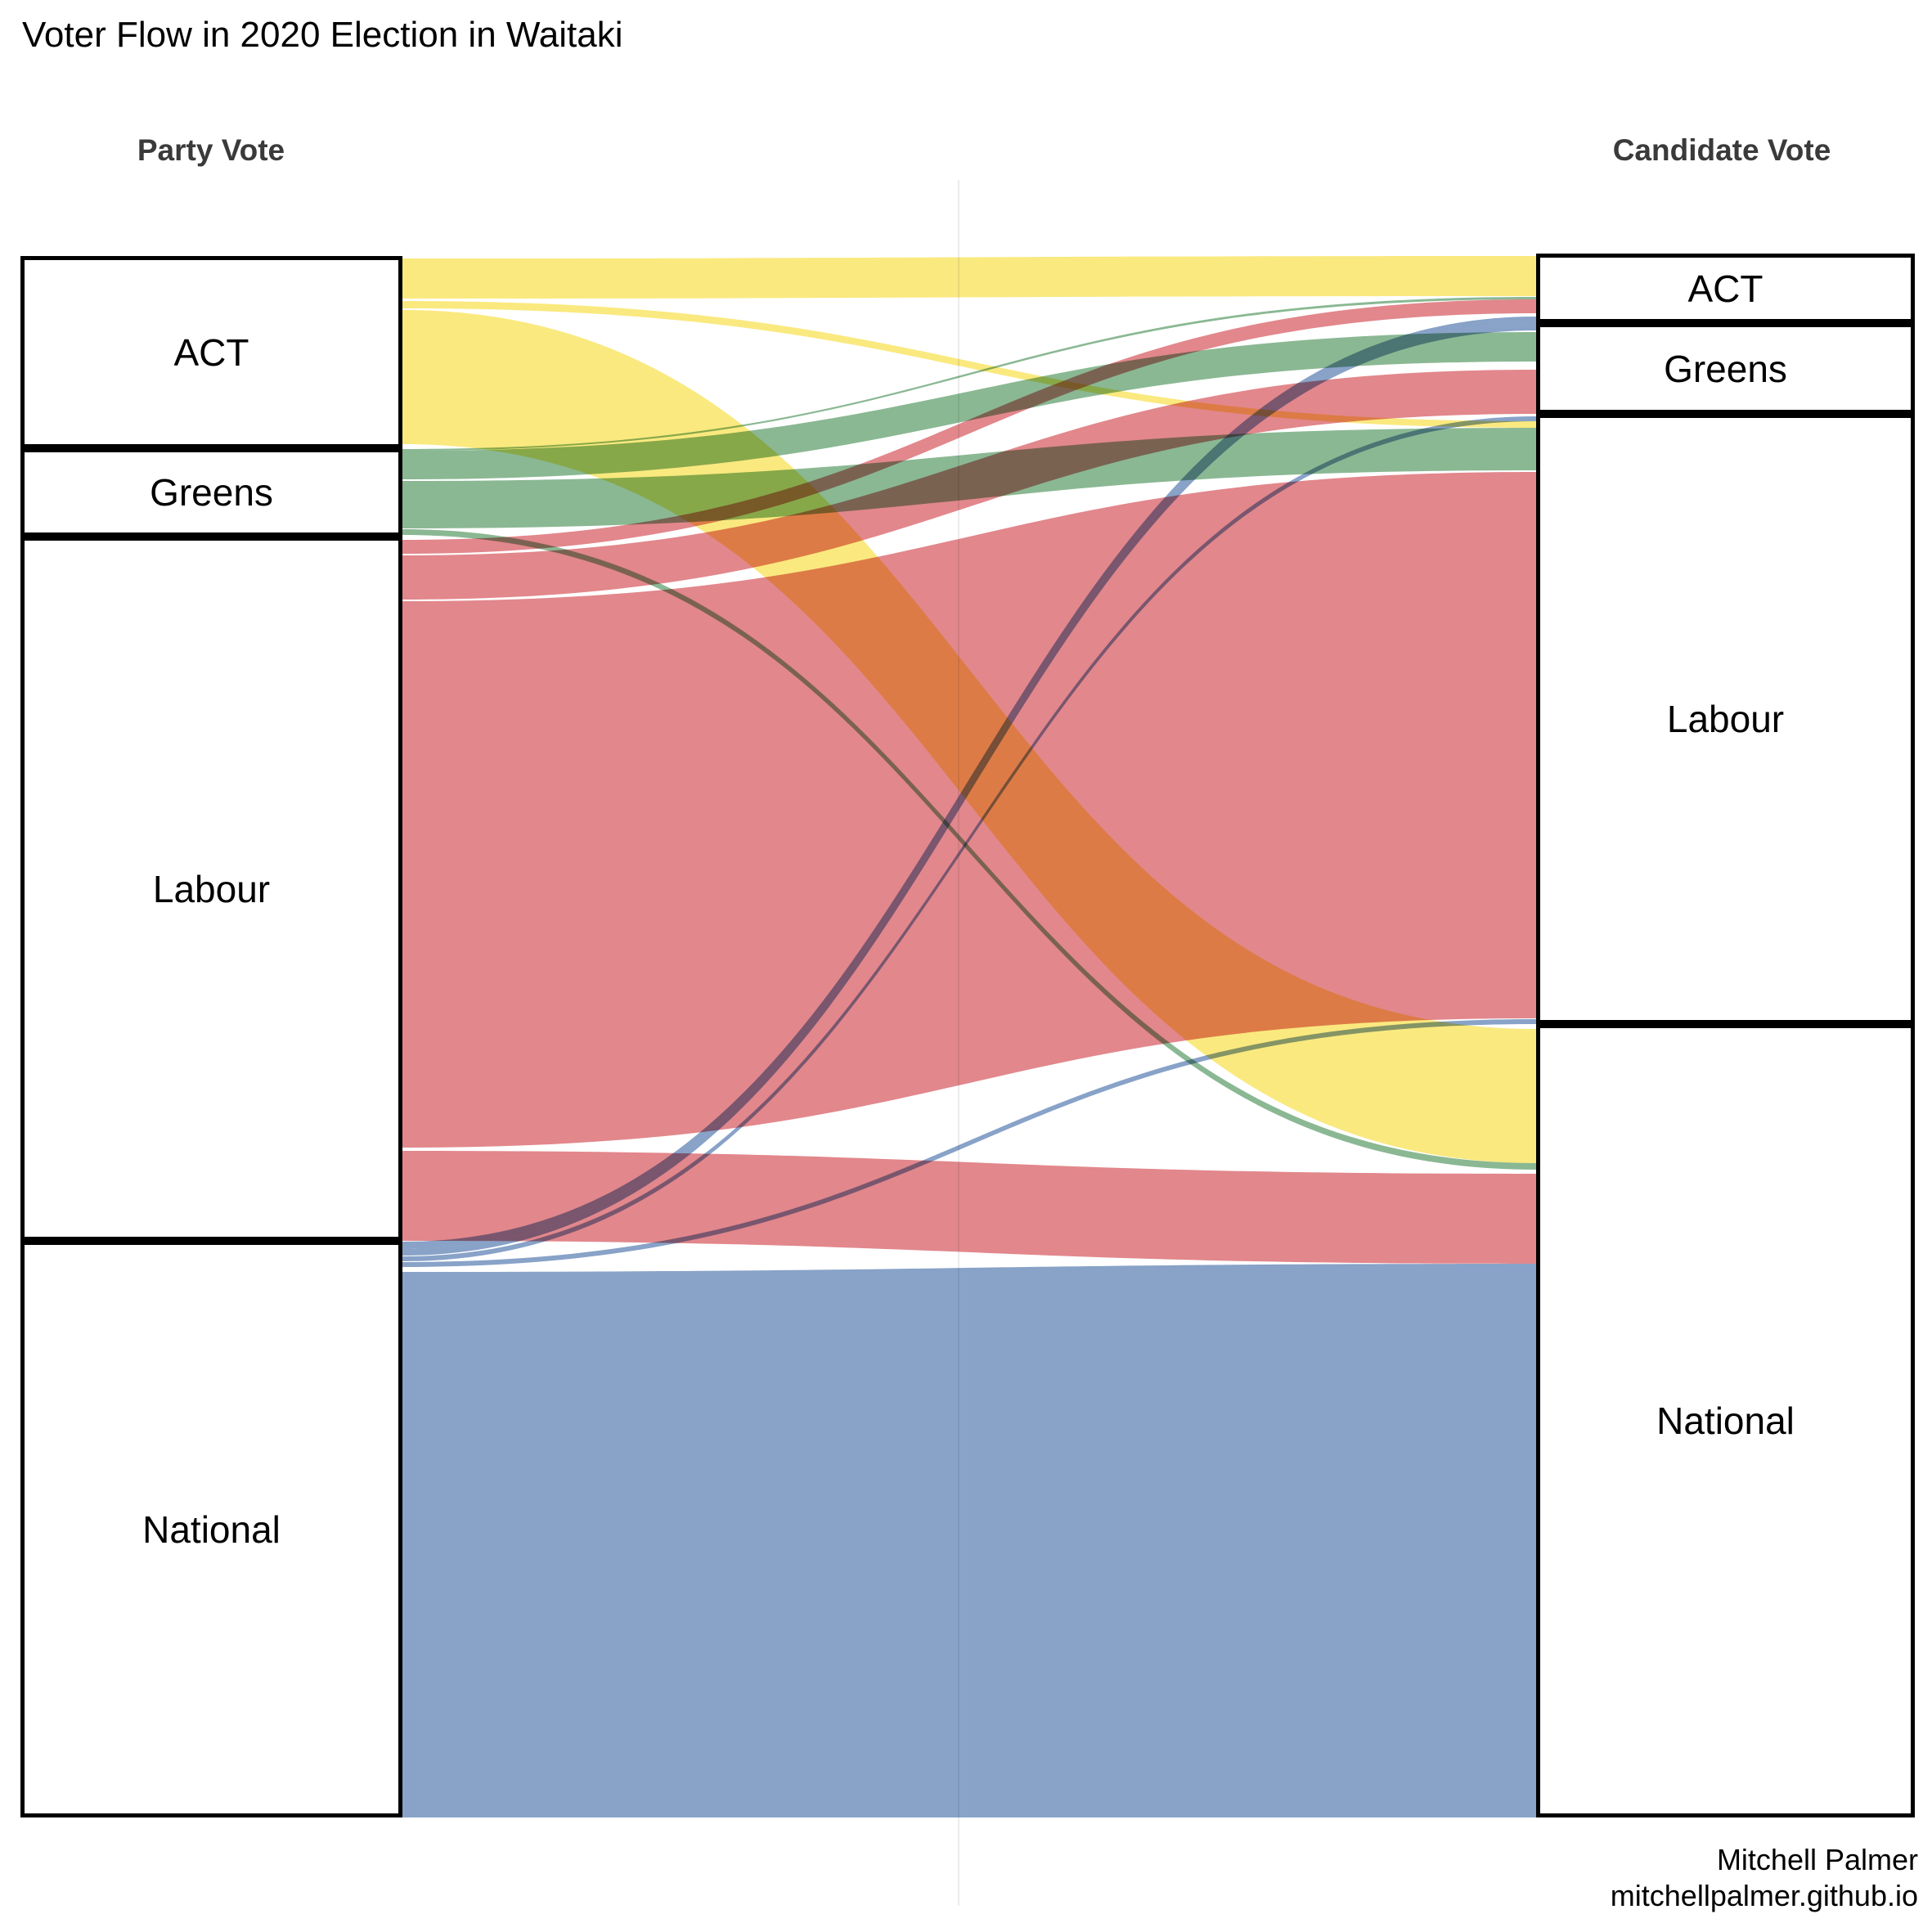  What do you see at coordinates (969, 278) in the screenshot?
I see `flow-act-to-act` at bounding box center [969, 278].